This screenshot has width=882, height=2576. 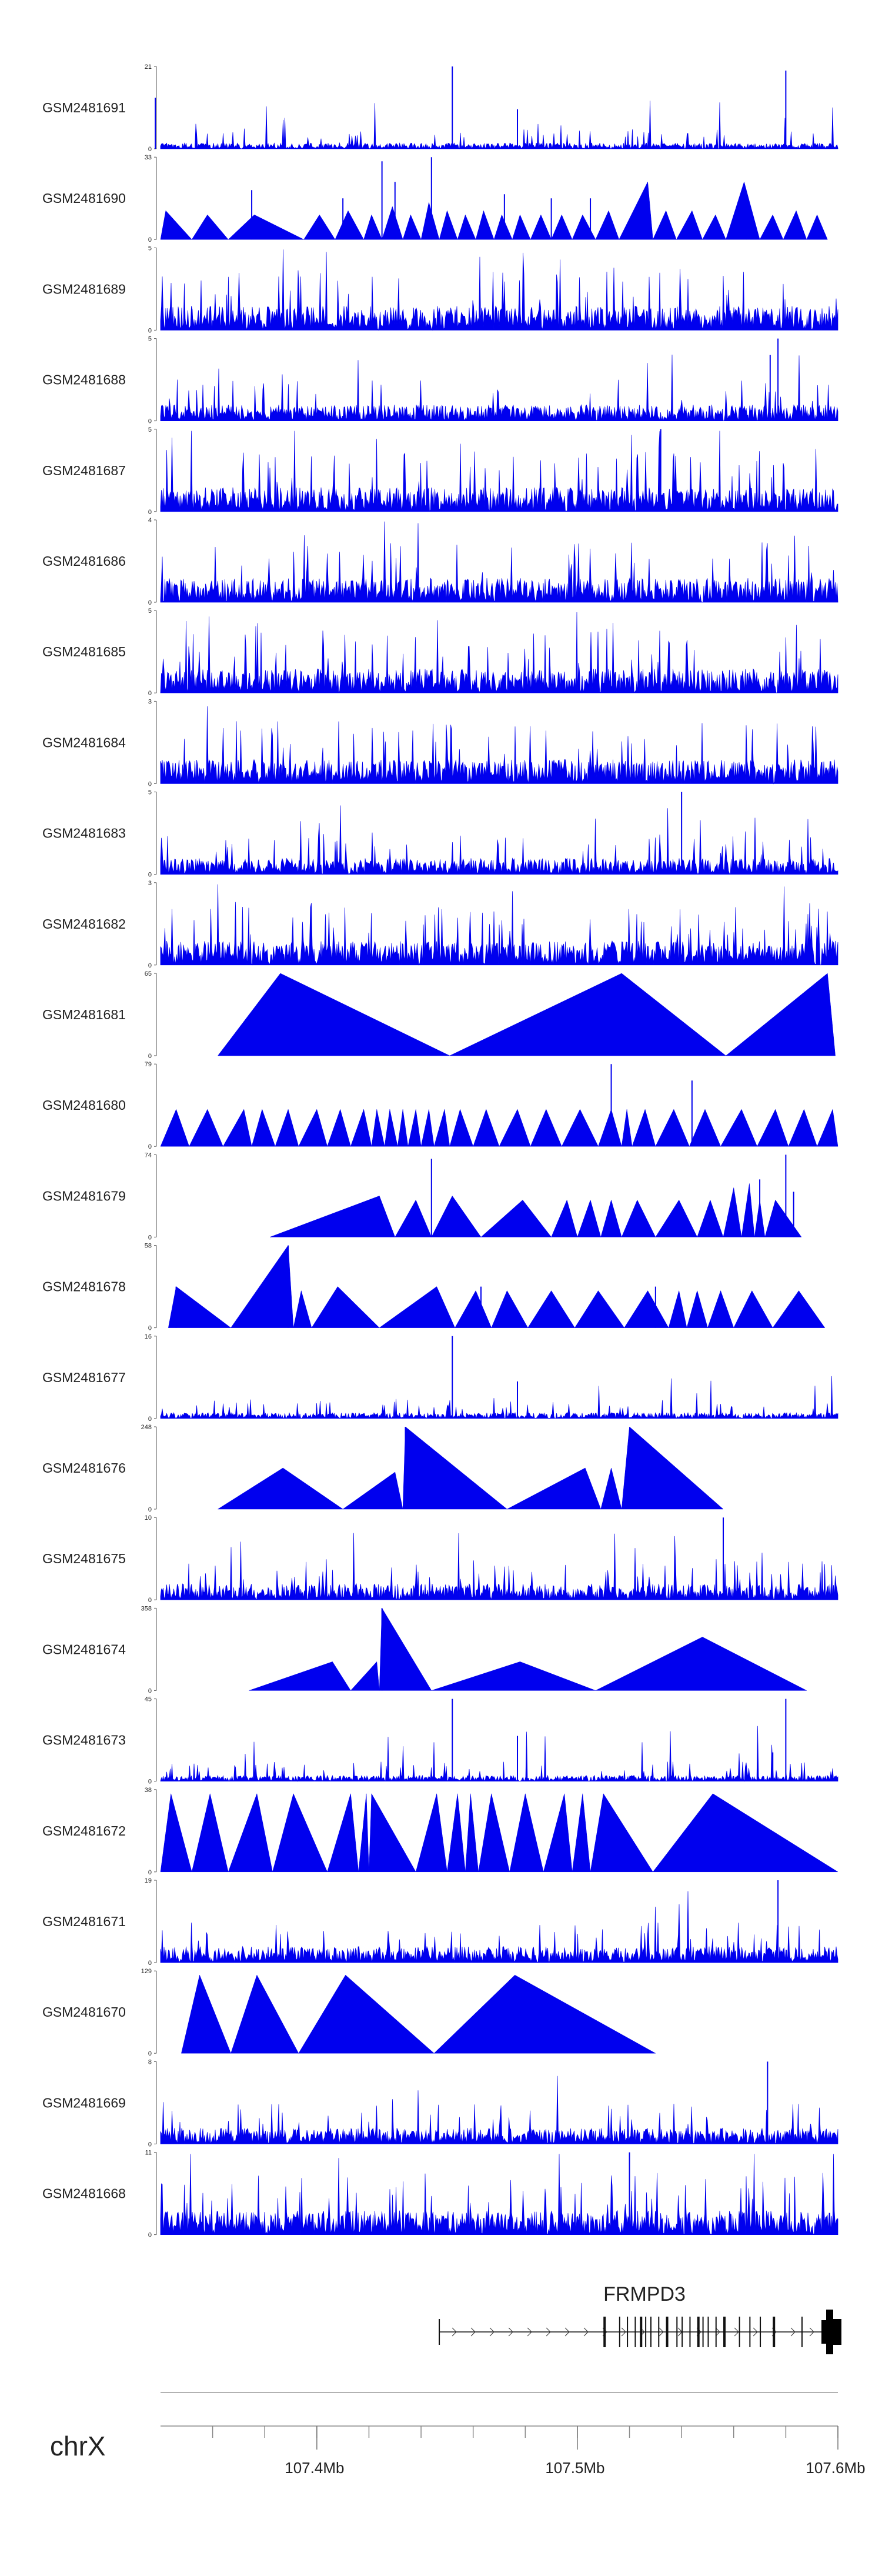 I want to click on track-label: GSM2481673, so click(x=84, y=1740).